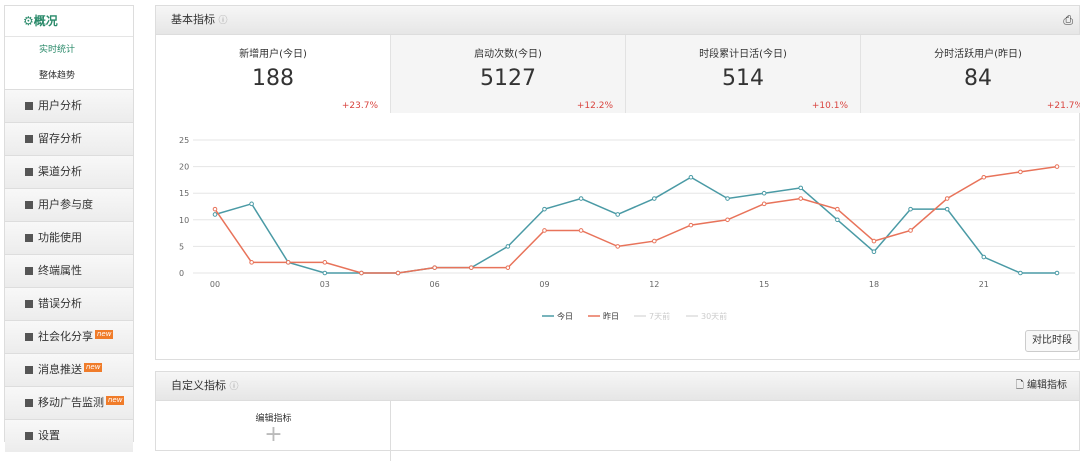  I want to click on metric-value: 188, so click(273, 78).